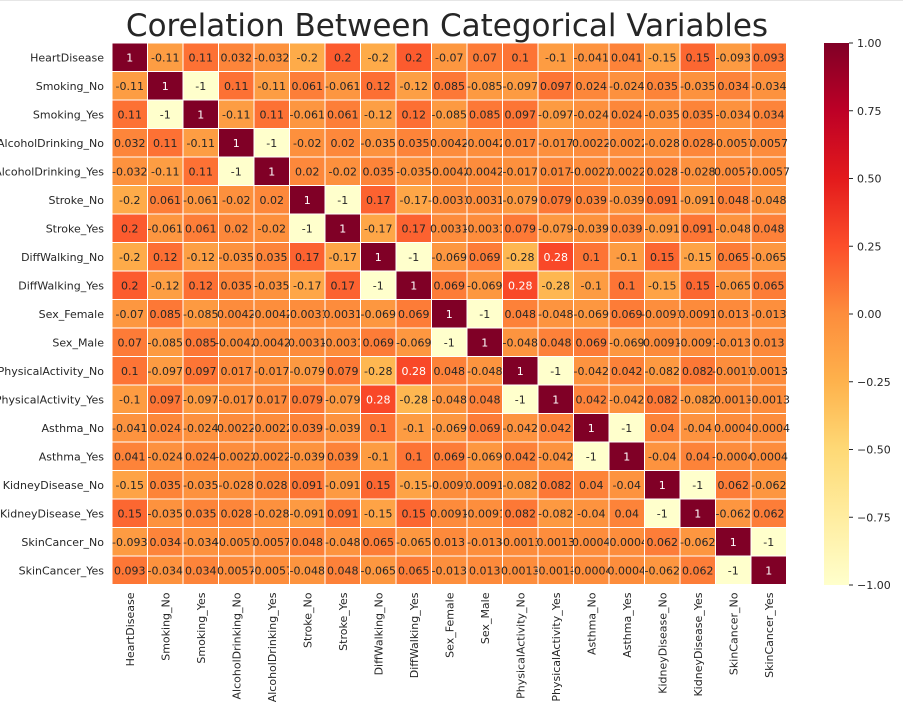 The width and height of the screenshot is (903, 706). What do you see at coordinates (733, 57) in the screenshot?
I see `cell-value-label: -0.093` at bounding box center [733, 57].